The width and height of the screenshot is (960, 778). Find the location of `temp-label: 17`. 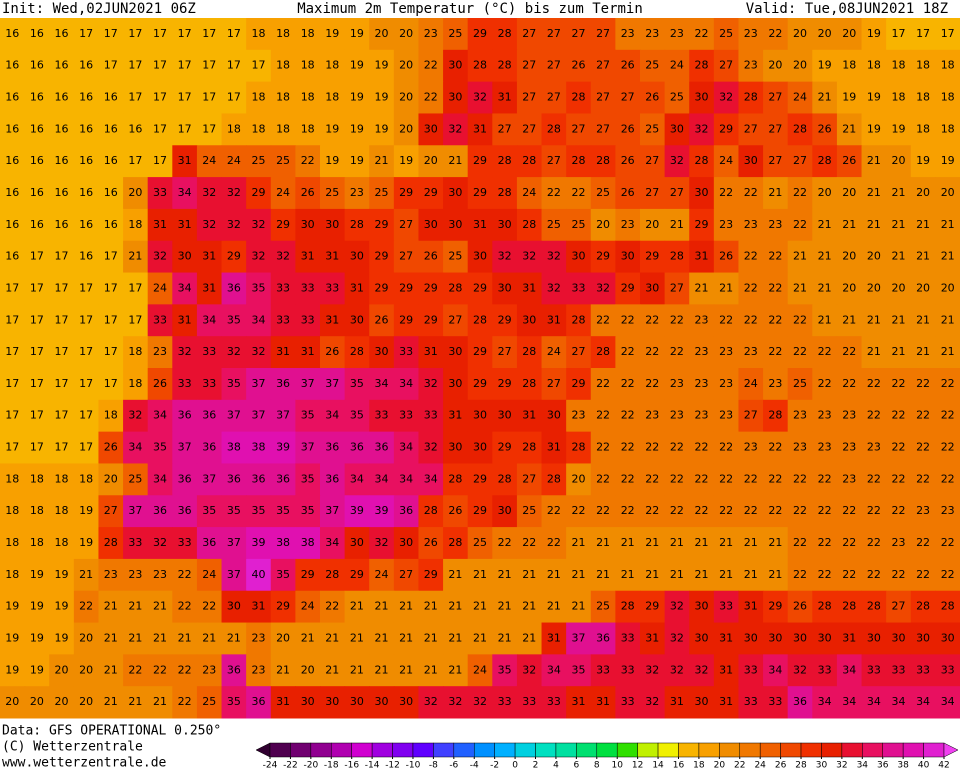

temp-label: 17 is located at coordinates (37, 319).